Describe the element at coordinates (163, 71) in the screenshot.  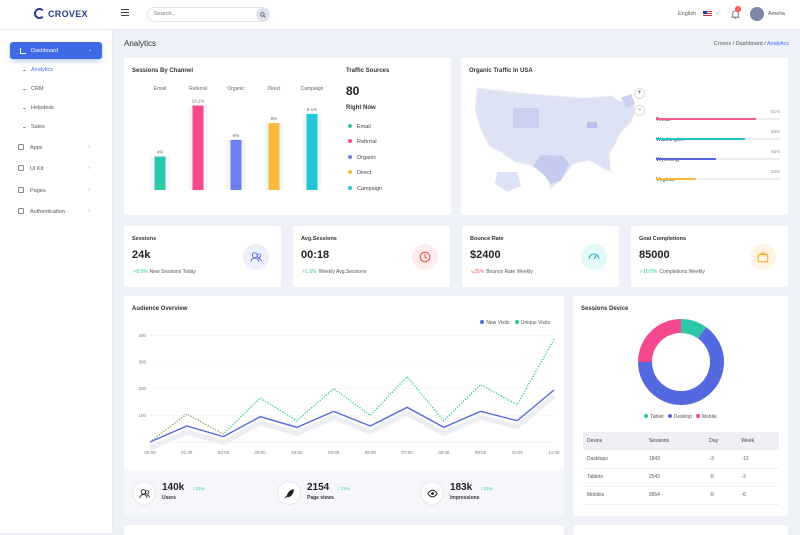
I see `card-title: Sessions By Channel` at that location.